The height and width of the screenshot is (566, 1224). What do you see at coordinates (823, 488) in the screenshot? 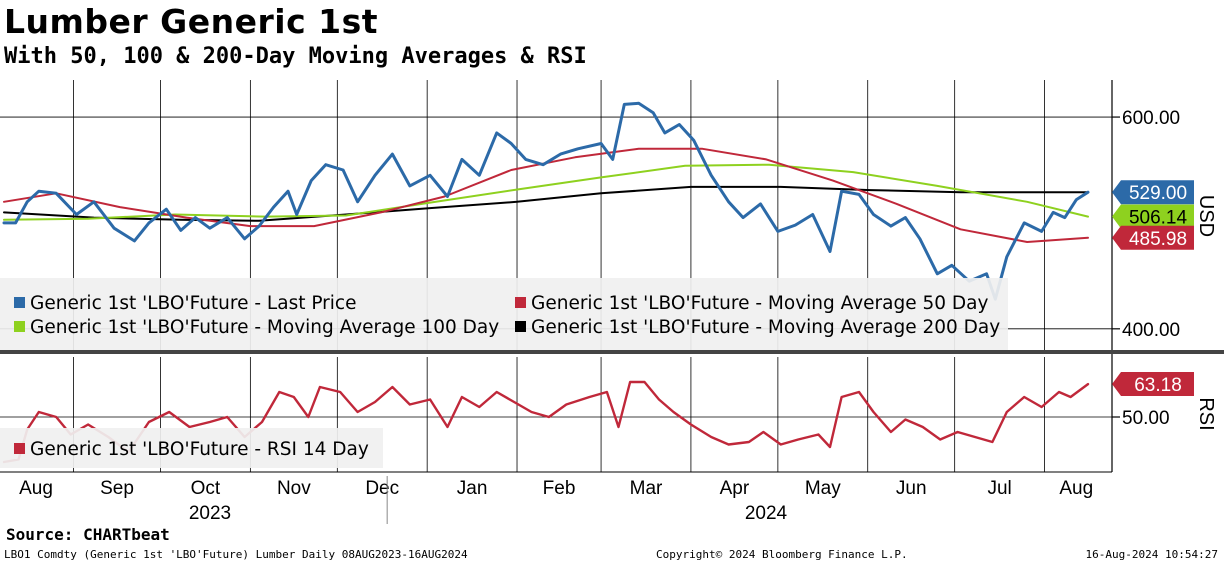
I see `x-tick-label: May` at bounding box center [823, 488].